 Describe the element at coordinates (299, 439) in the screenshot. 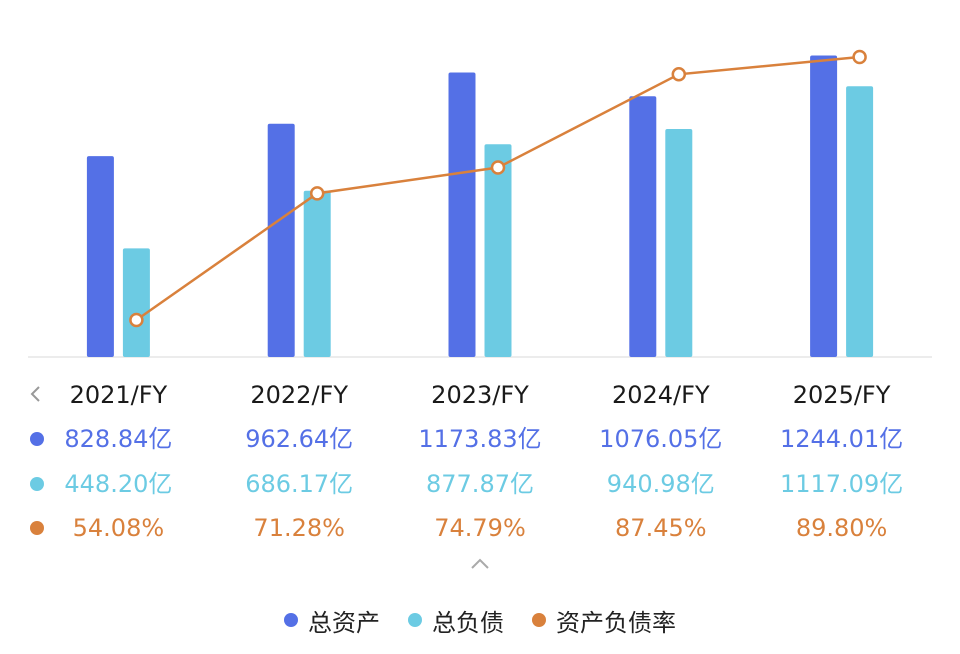

I see `value-label-0-1: 962.64亿` at that location.